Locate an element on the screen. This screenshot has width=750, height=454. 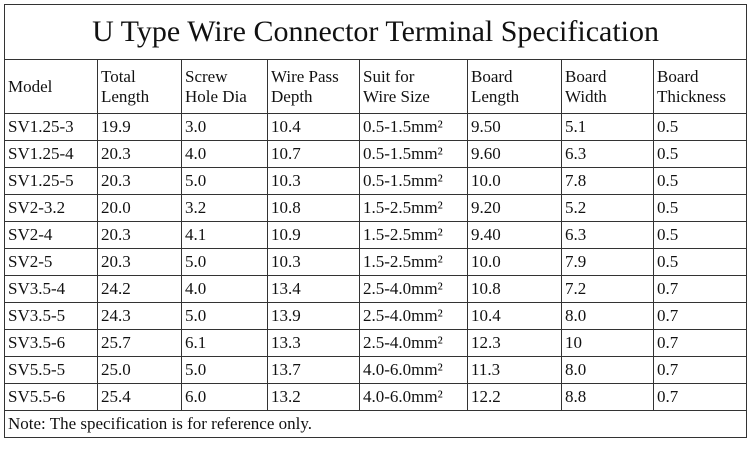
cell: 2.5-4.0mm² is located at coordinates (413, 289).